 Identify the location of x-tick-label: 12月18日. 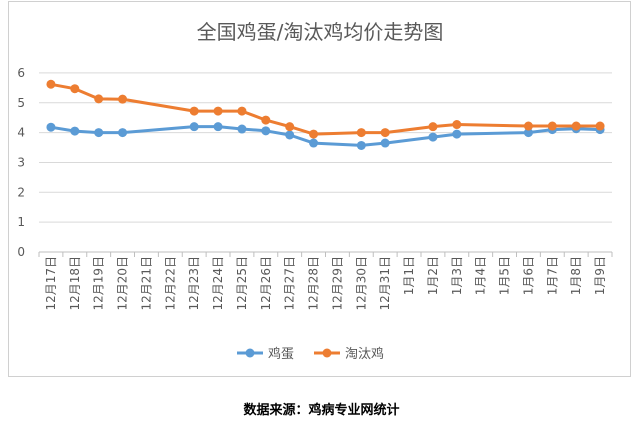
(75, 283).